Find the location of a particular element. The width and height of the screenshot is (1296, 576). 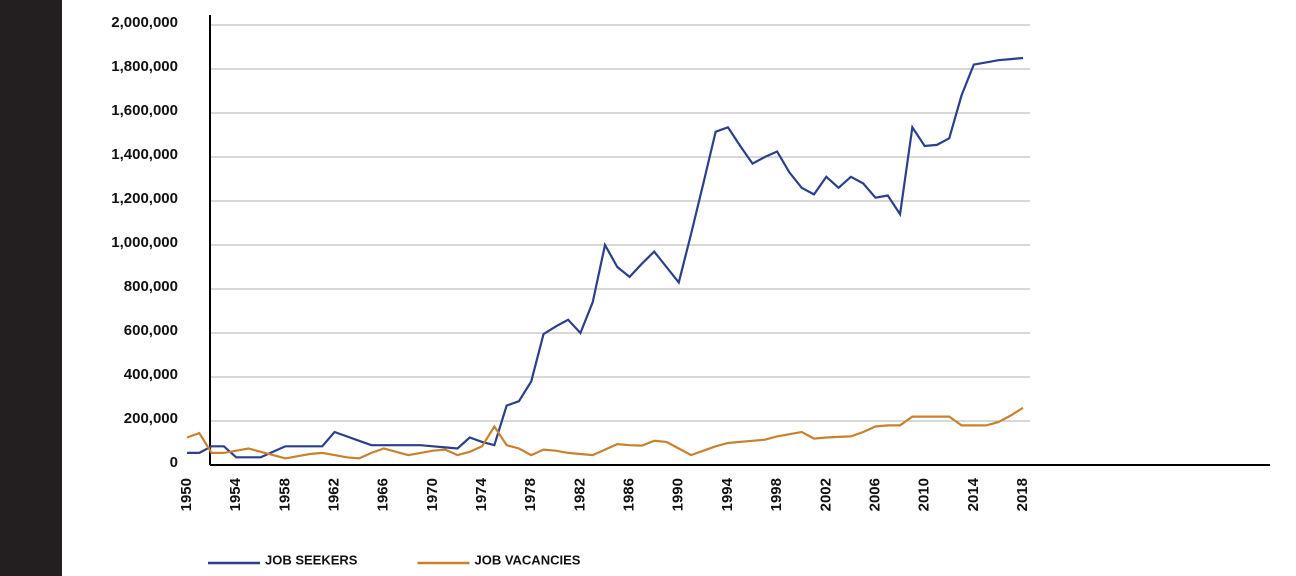

x-tick-label: 1974 is located at coordinates (481, 494).